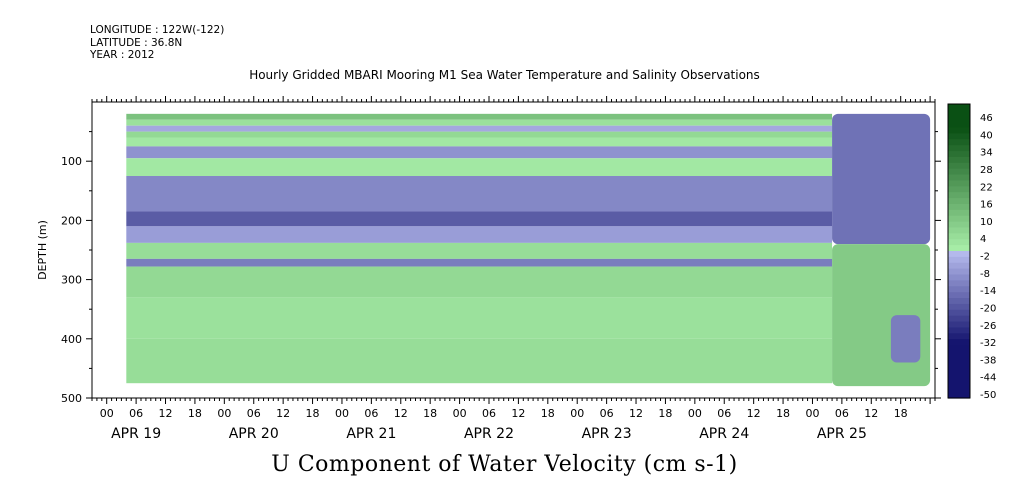 The height and width of the screenshot is (504, 1009). I want to click on x-day-label-1: APR 20, so click(254, 434).